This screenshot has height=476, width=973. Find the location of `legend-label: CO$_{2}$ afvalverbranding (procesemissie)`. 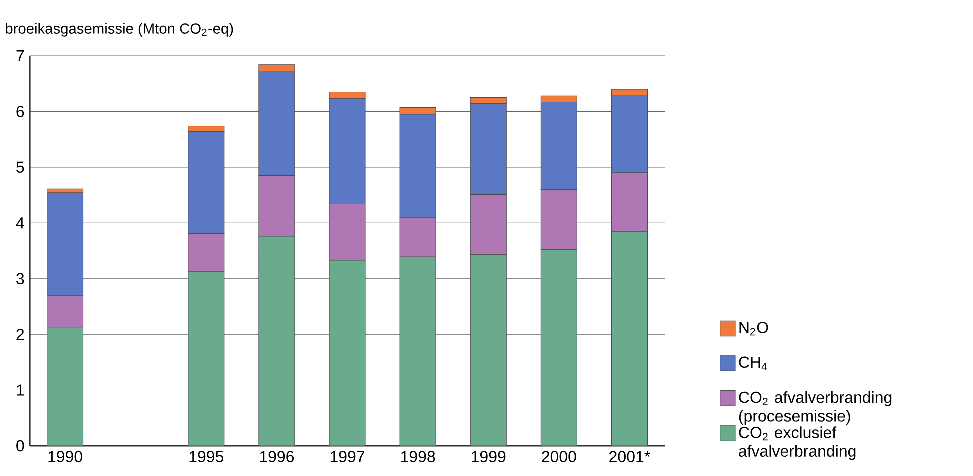

legend-label: CO$_{2}$ afvalverbranding (procesemissie) is located at coordinates (815, 408).